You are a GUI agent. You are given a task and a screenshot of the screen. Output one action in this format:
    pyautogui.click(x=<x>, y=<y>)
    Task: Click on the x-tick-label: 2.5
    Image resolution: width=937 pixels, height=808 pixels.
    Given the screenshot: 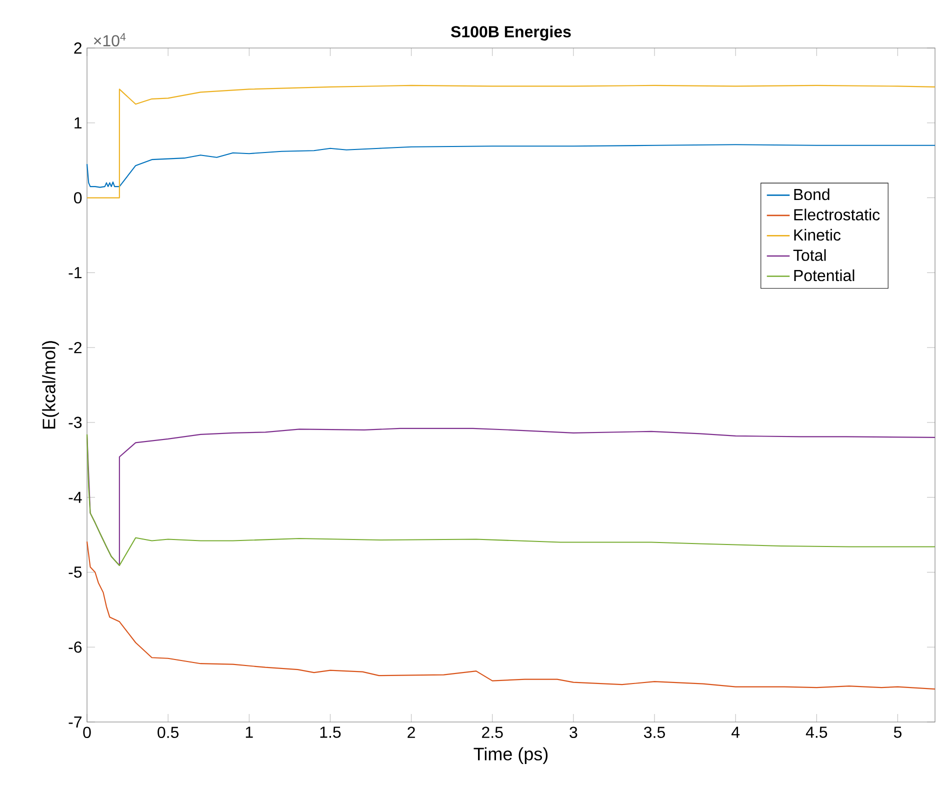 What is the action you would take?
    pyautogui.click(x=492, y=732)
    